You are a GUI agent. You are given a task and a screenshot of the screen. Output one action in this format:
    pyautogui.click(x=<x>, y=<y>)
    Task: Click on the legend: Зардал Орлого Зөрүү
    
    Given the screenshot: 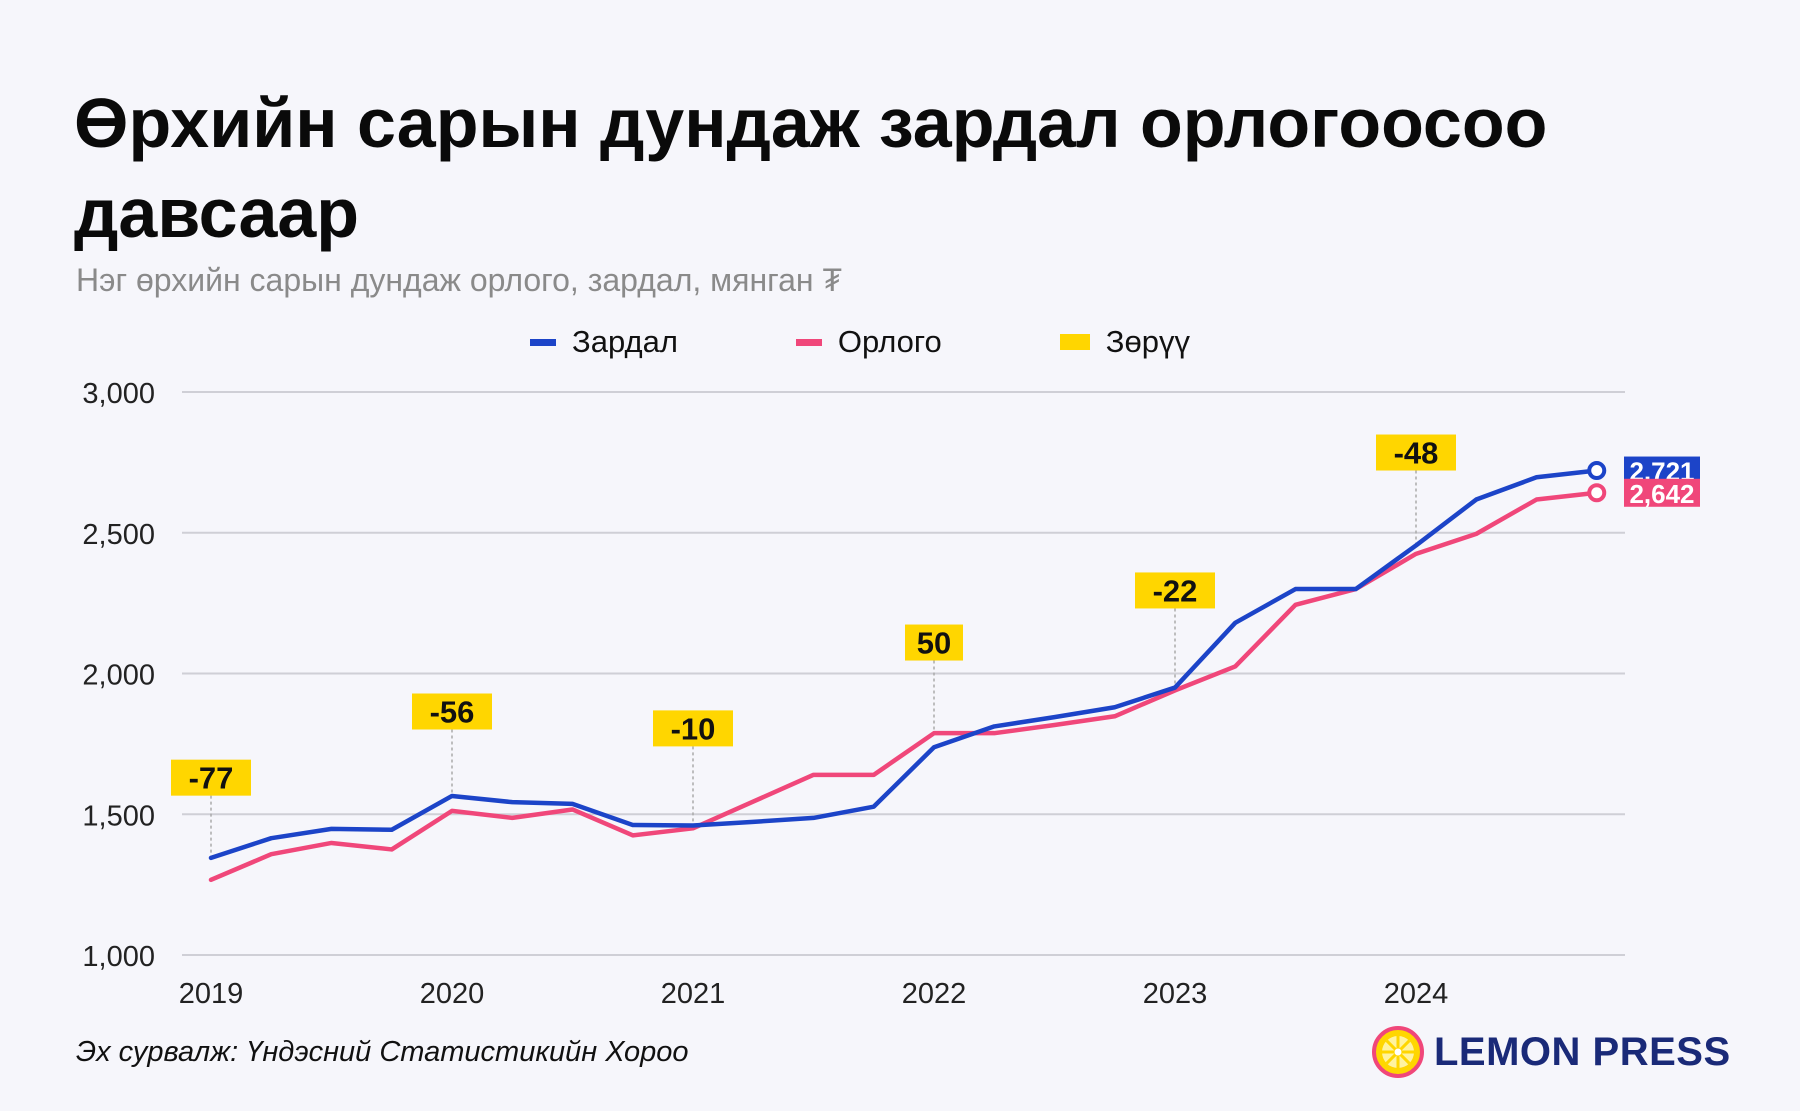 What is the action you would take?
    pyautogui.click(x=919, y=342)
    